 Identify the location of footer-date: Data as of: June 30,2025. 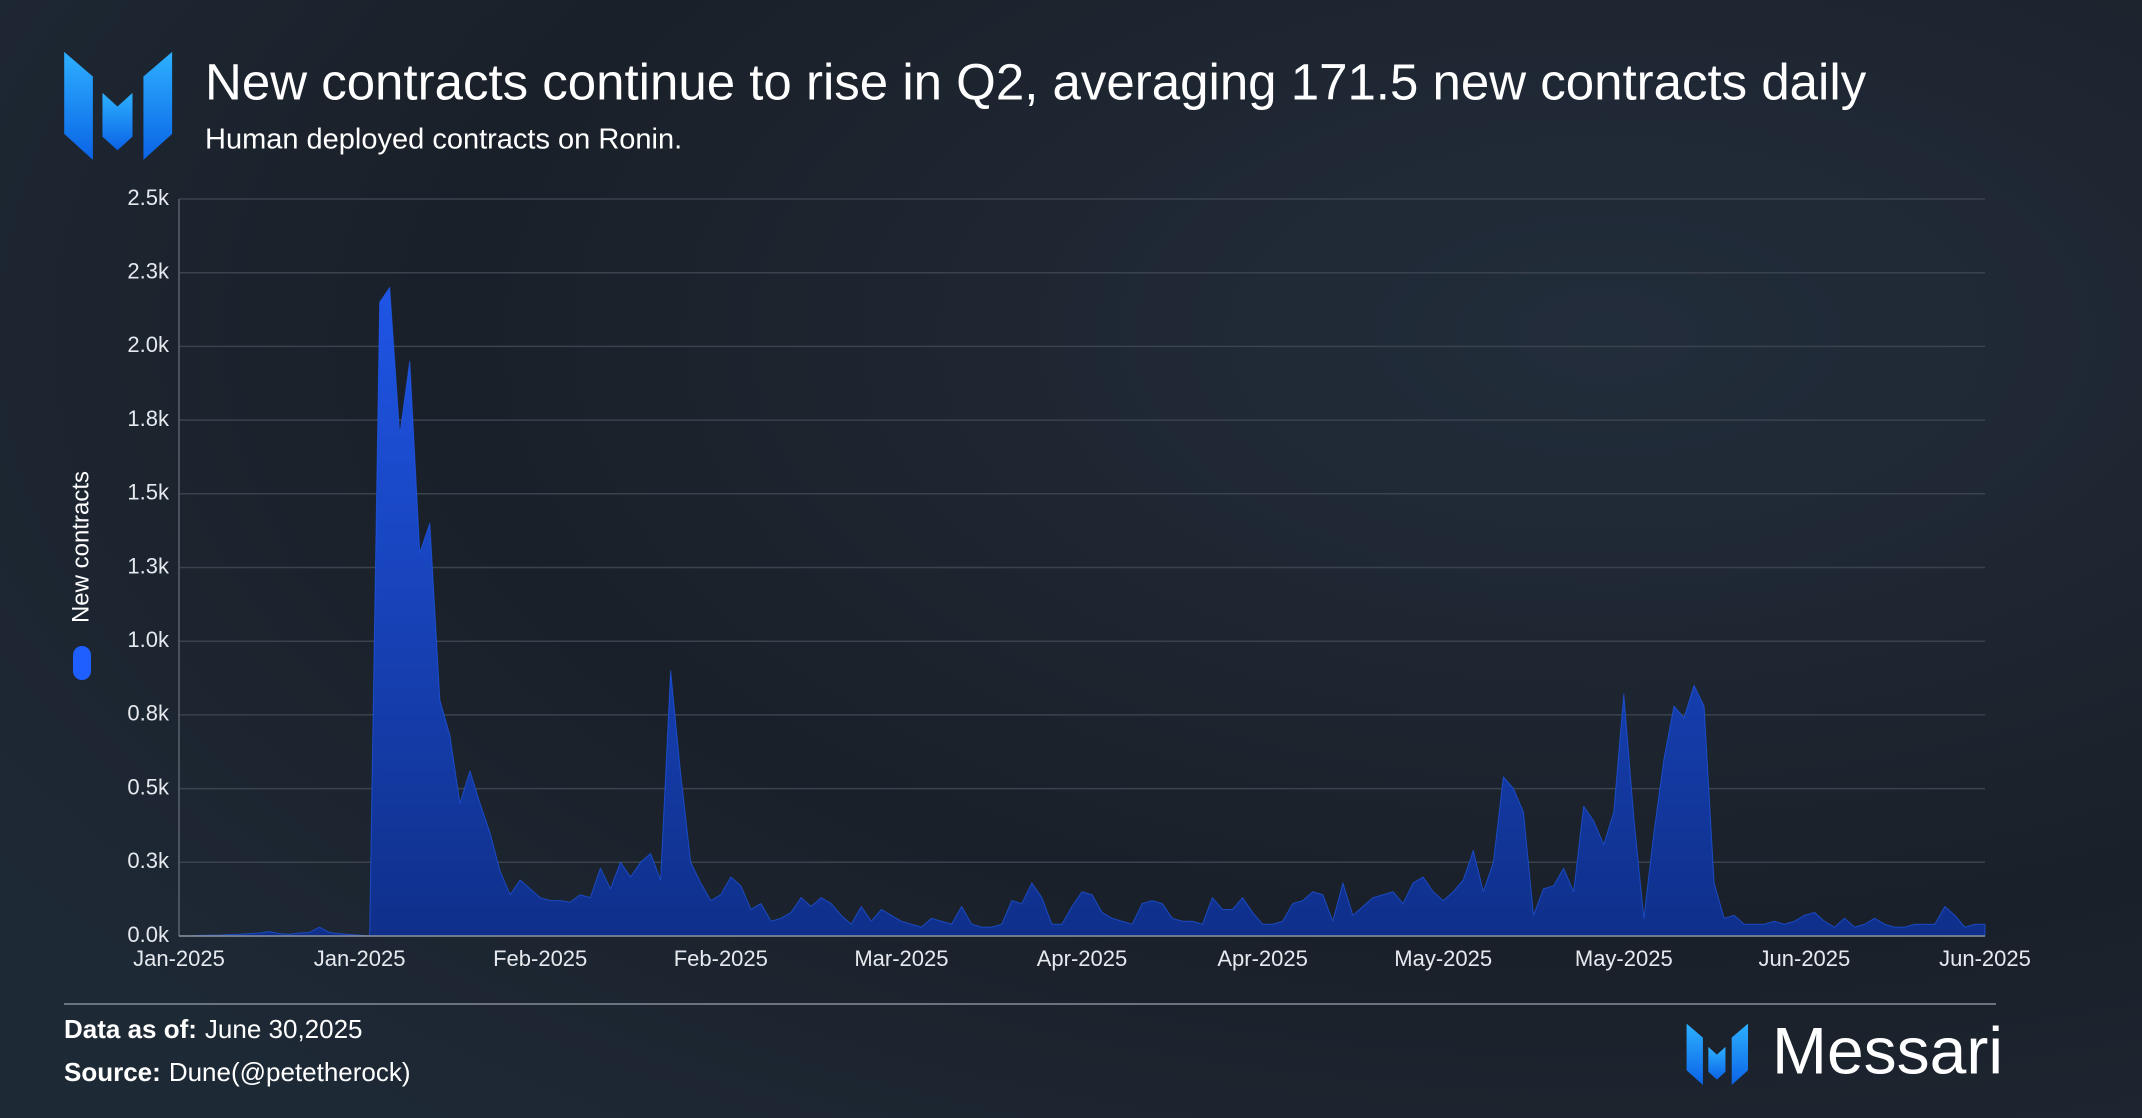
(213, 1029).